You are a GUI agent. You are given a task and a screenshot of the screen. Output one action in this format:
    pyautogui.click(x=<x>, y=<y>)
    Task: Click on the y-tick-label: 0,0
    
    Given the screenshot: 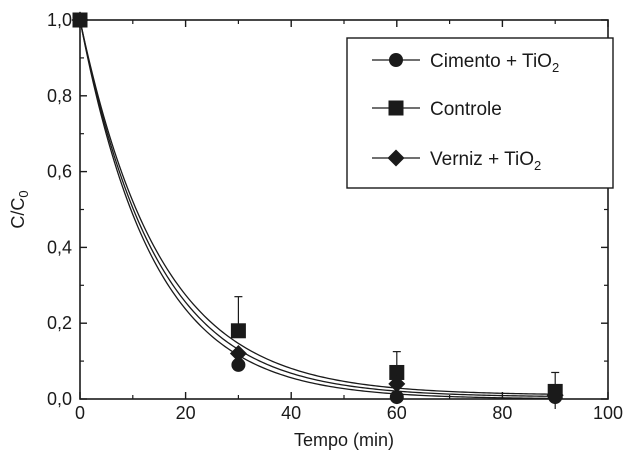 What is the action you would take?
    pyautogui.click(x=59, y=399)
    